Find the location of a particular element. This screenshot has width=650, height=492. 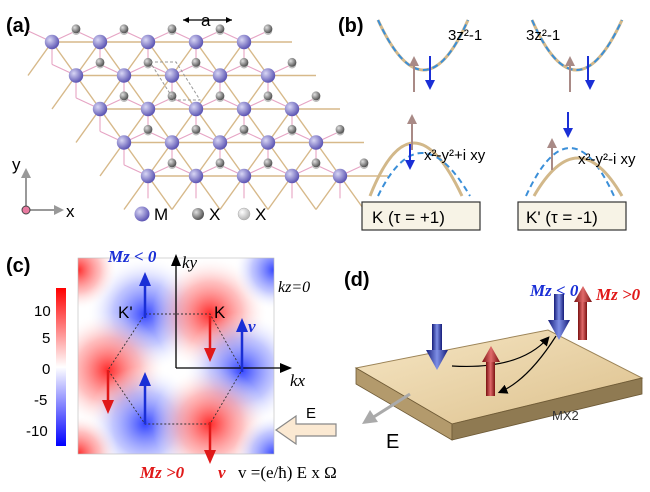

orbital-bottom-right: x²-y²-i xy is located at coordinates (607, 159).